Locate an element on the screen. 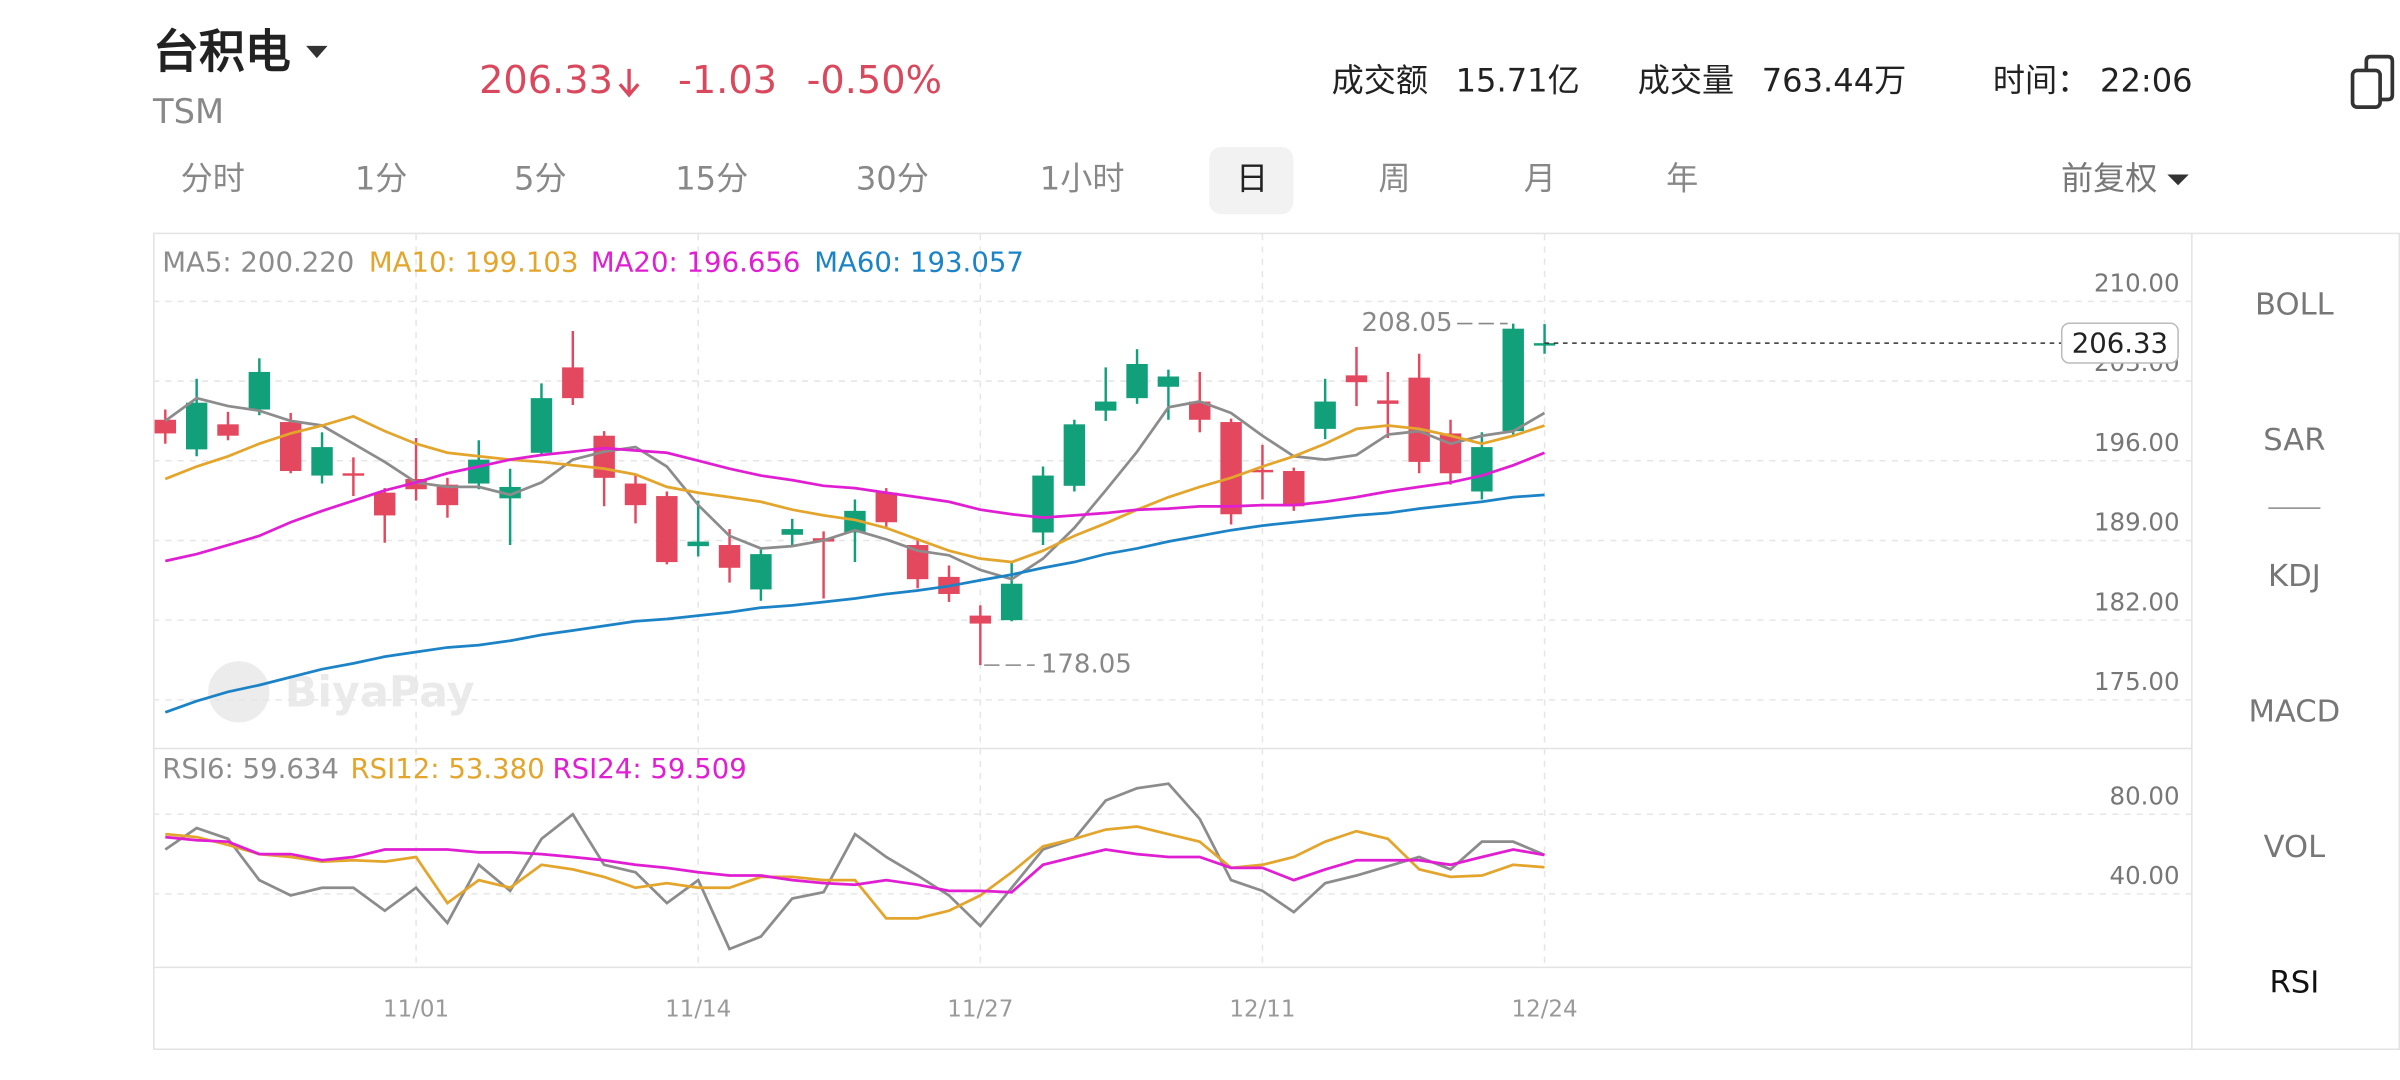 The image size is (2400, 1080). timeframe-tab: 分时 is located at coordinates (213, 179).